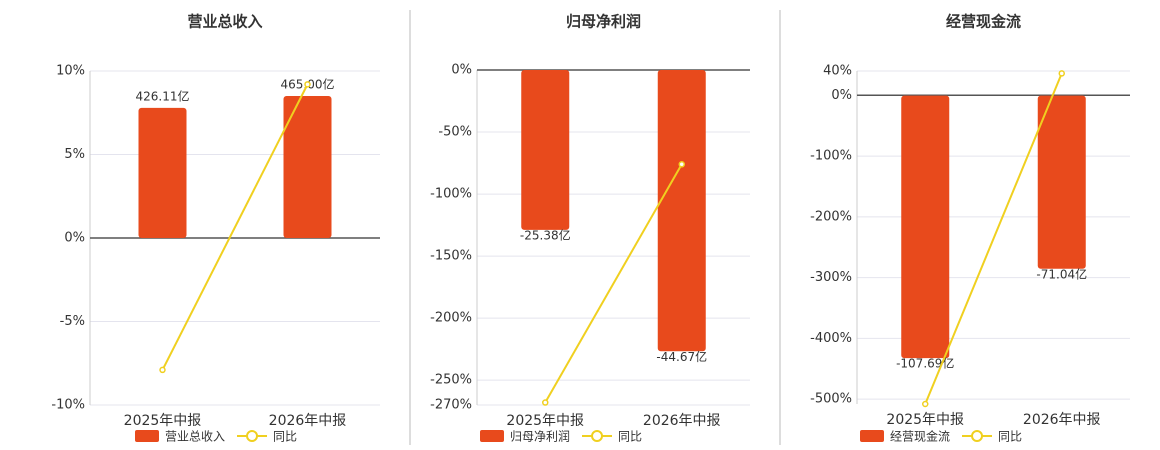 The height and width of the screenshot is (450, 1160). What do you see at coordinates (451, 256) in the screenshot?
I see `y-tick-label: -150%` at bounding box center [451, 256].